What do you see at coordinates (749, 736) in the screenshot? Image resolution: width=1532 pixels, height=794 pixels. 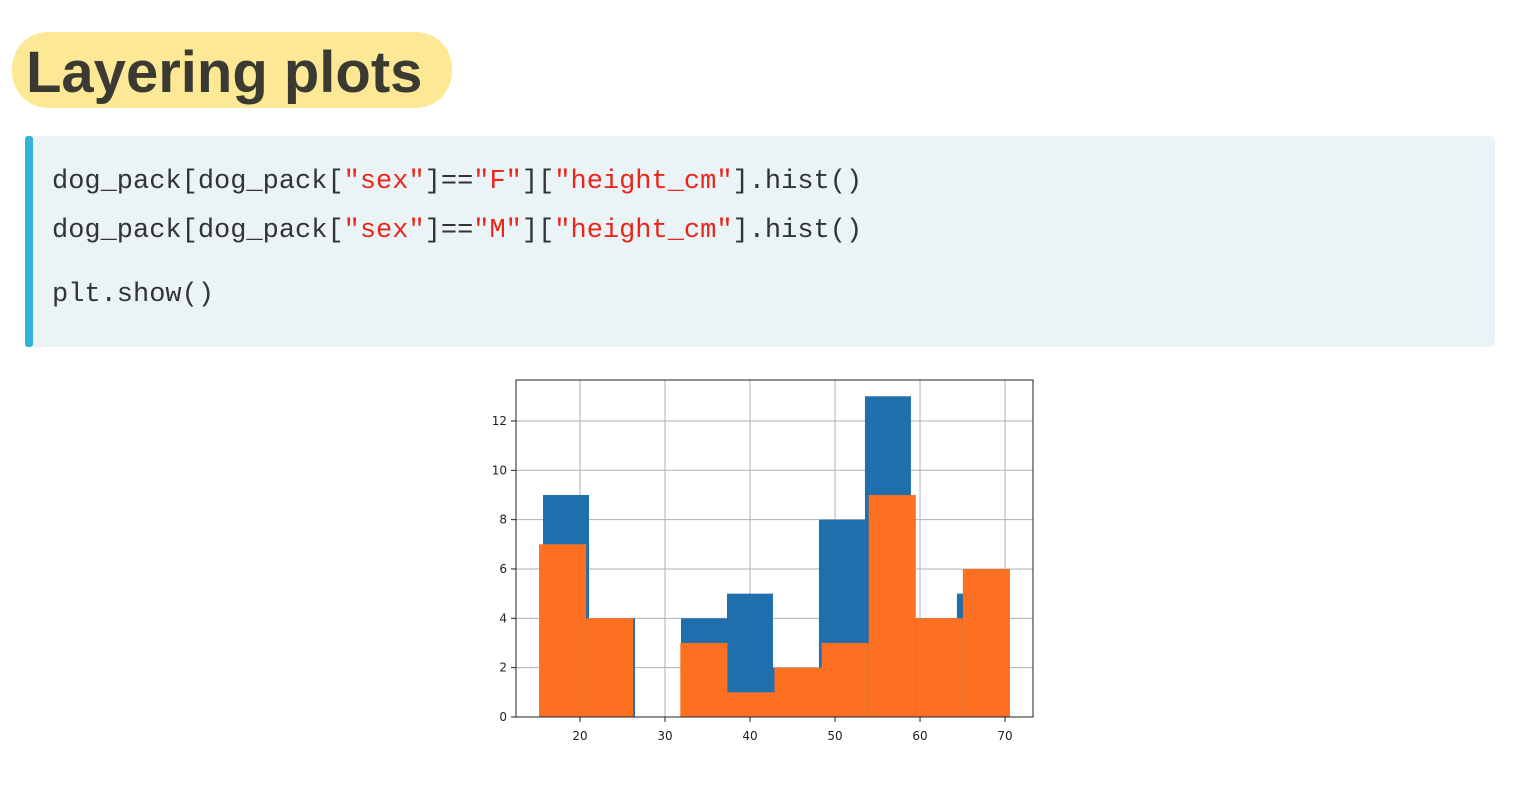 I see `x-tick-label: 40` at bounding box center [749, 736].